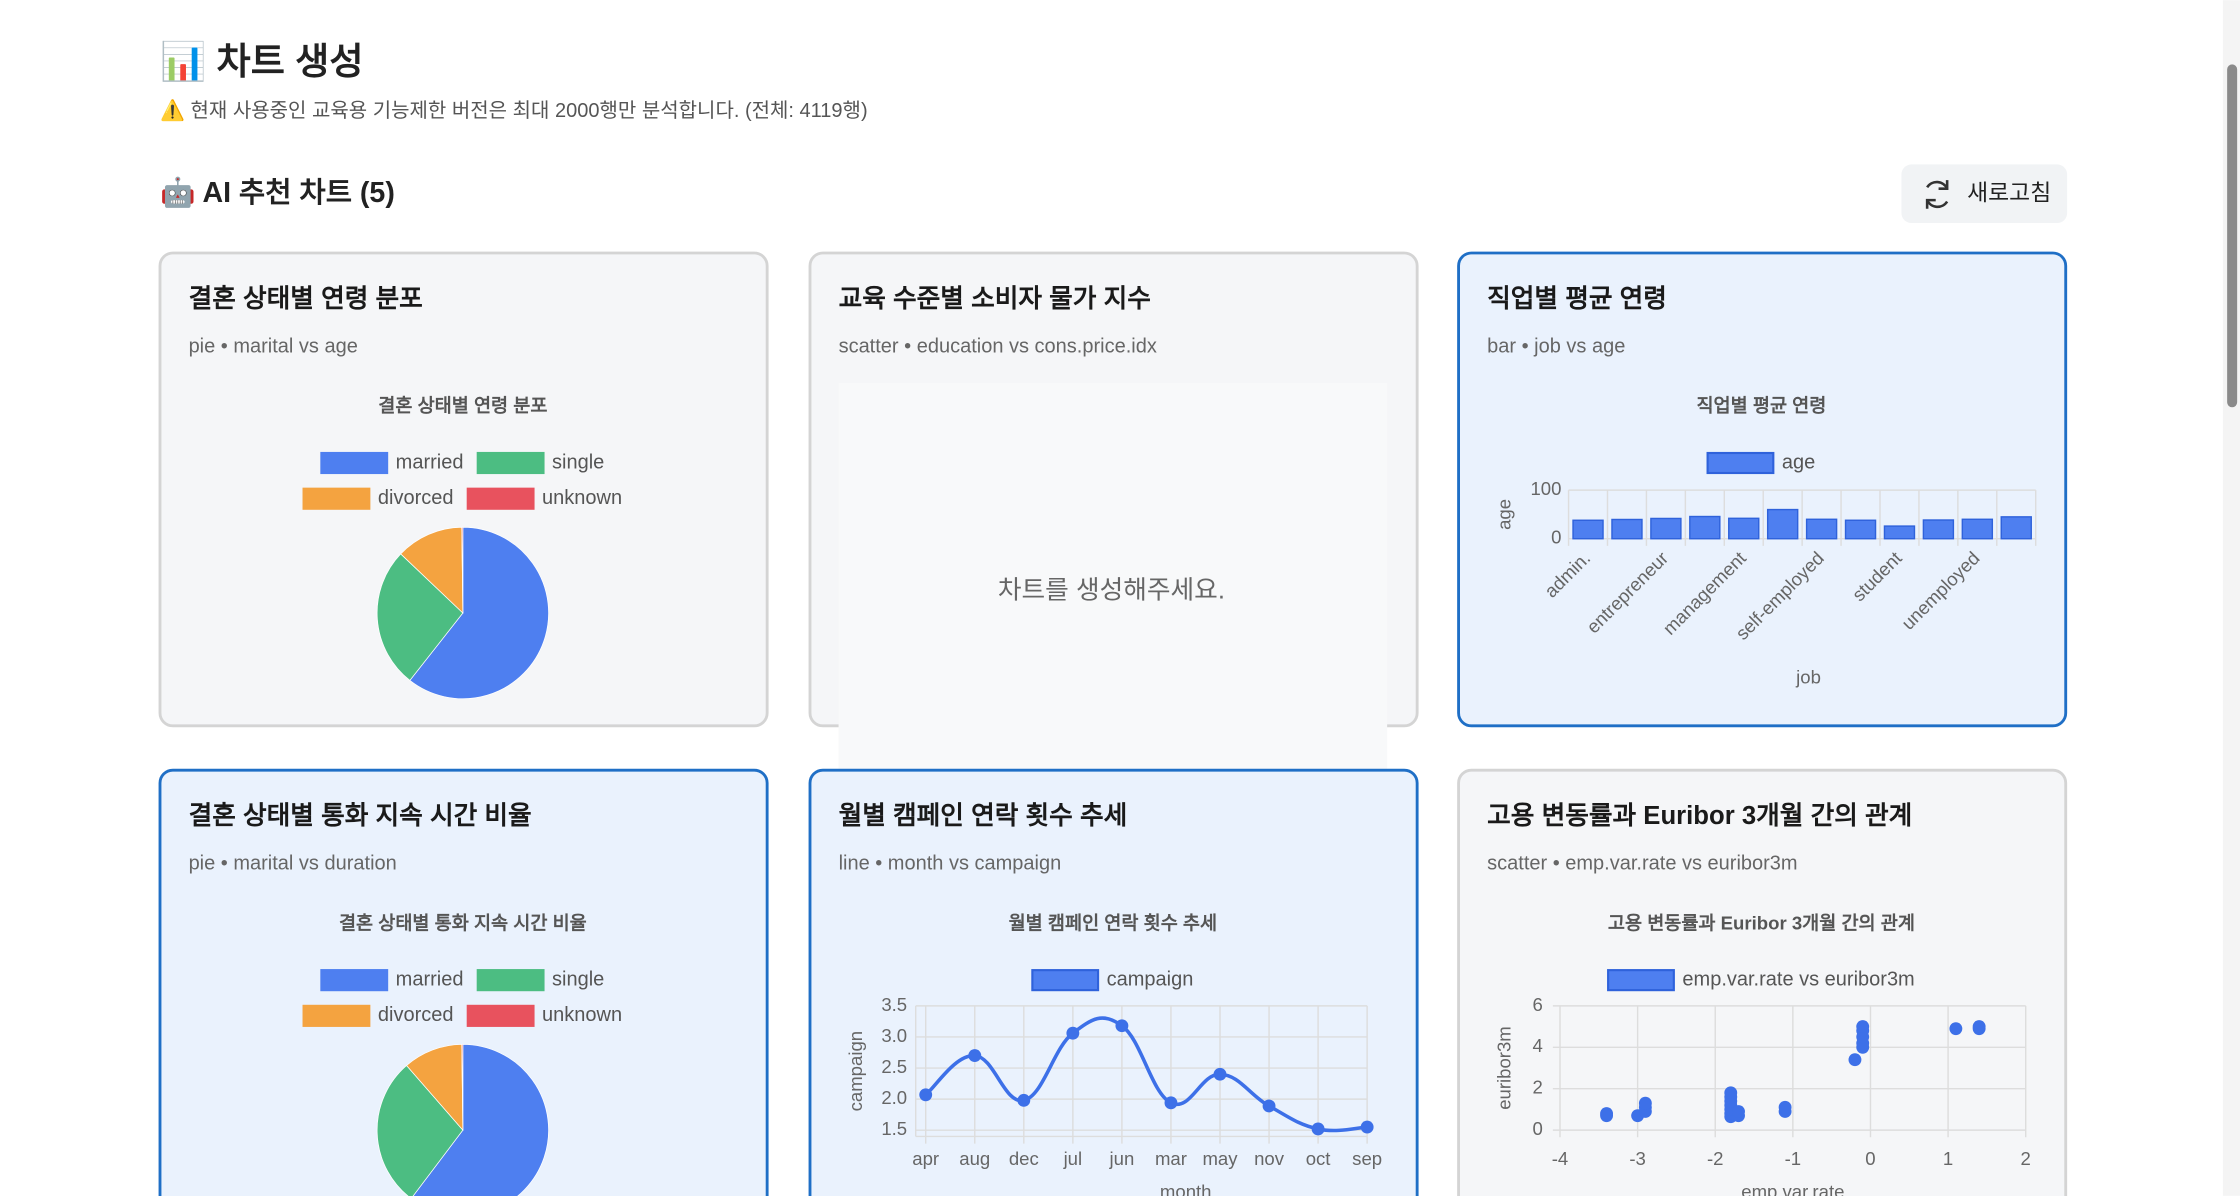 The width and height of the screenshot is (2240, 1196). I want to click on legend-label: emp.var.rate vs euribor3m, so click(1798, 979).